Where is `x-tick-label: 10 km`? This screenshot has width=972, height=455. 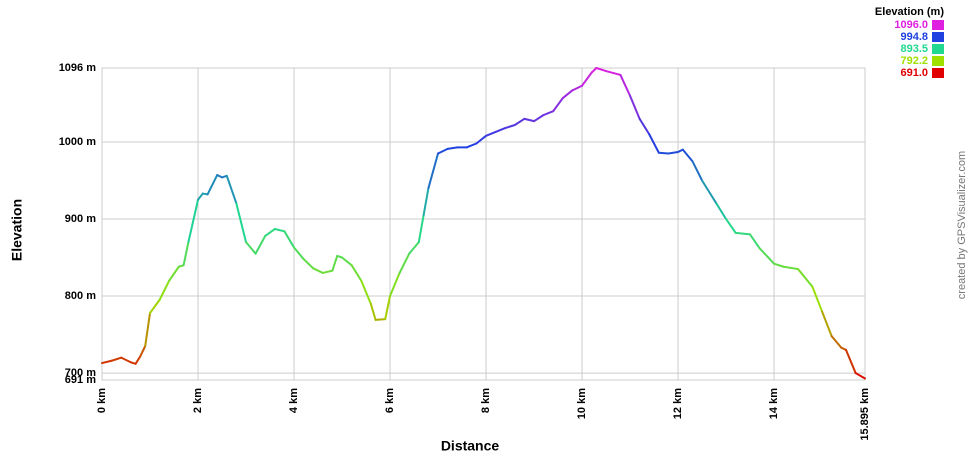
x-tick-label: 10 km is located at coordinates (582, 403).